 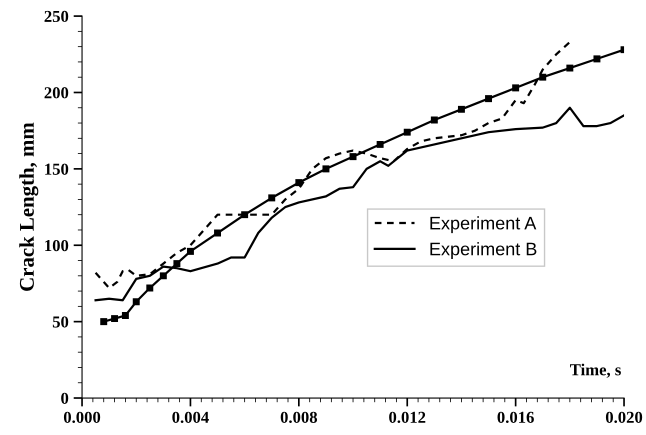 What do you see at coordinates (483, 225) in the screenshot?
I see `legend-label: Experiment A` at bounding box center [483, 225].